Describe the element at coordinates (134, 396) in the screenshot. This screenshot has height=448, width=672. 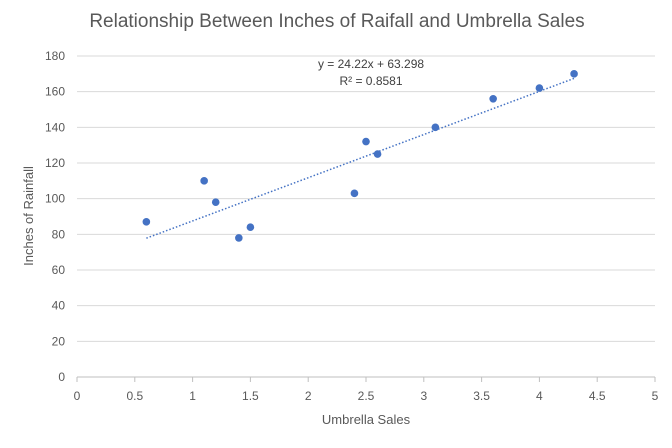
I see `x-tick-label: 0.5` at that location.